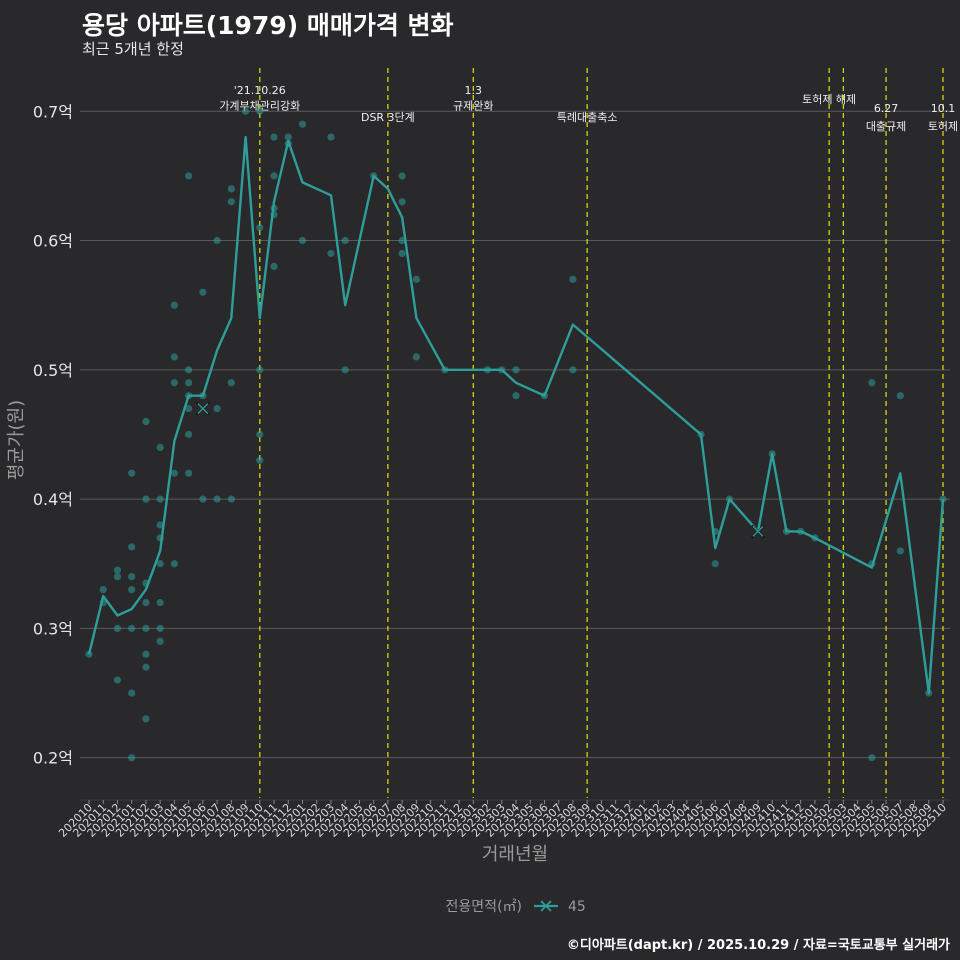  I want to click on legend-title: 전용면적(㎡), so click(484, 907).